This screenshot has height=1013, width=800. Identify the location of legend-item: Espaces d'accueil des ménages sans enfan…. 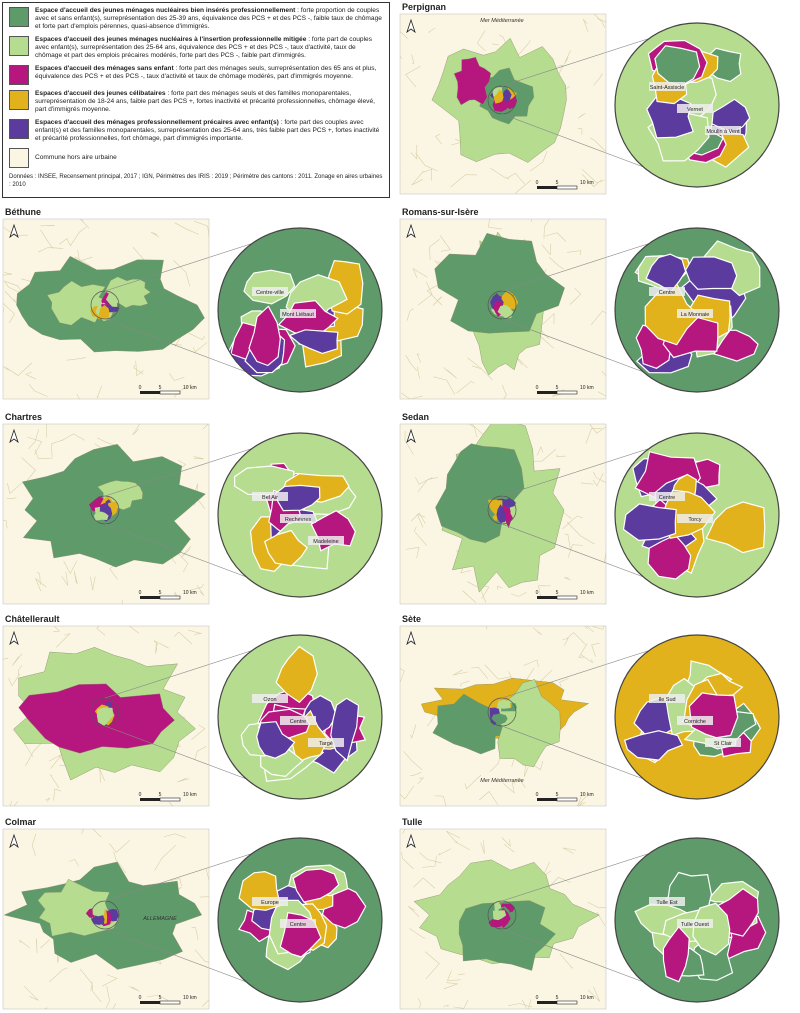
(196, 75).